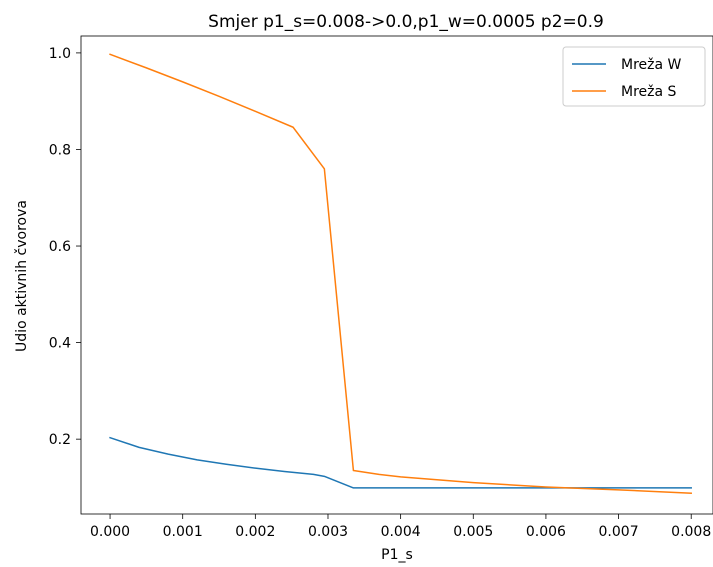  Describe the element at coordinates (60, 150) in the screenshot. I see `y-tick-label: 0.8` at that location.